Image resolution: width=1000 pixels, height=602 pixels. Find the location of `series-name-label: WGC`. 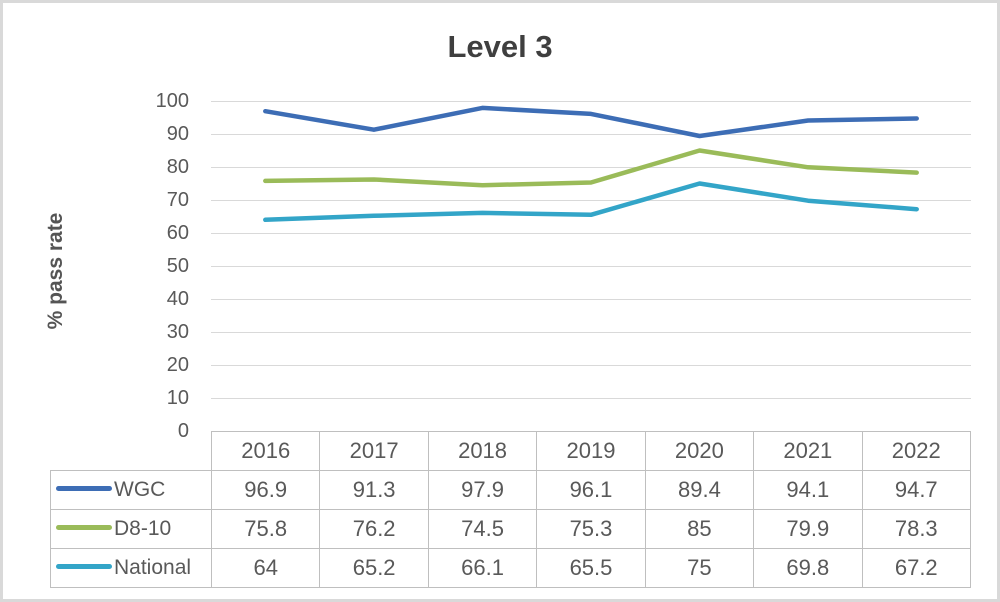

series-name-label: WGC is located at coordinates (140, 489).